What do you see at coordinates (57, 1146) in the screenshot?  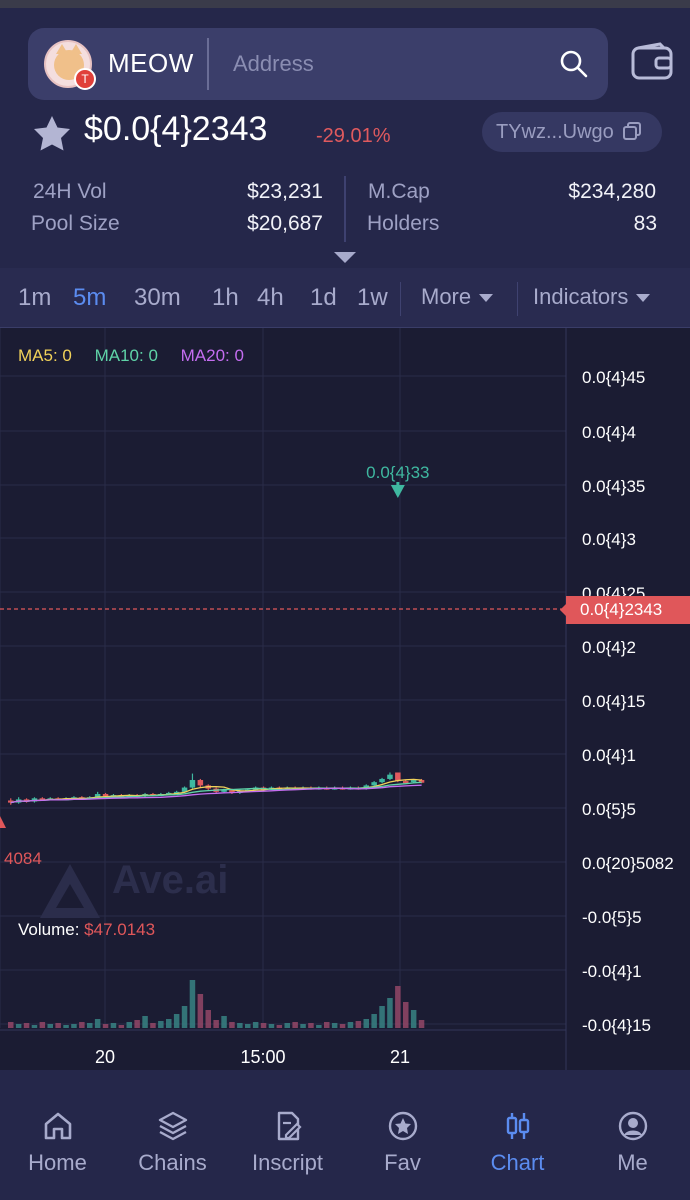 I see `nav-home: Home` at bounding box center [57, 1146].